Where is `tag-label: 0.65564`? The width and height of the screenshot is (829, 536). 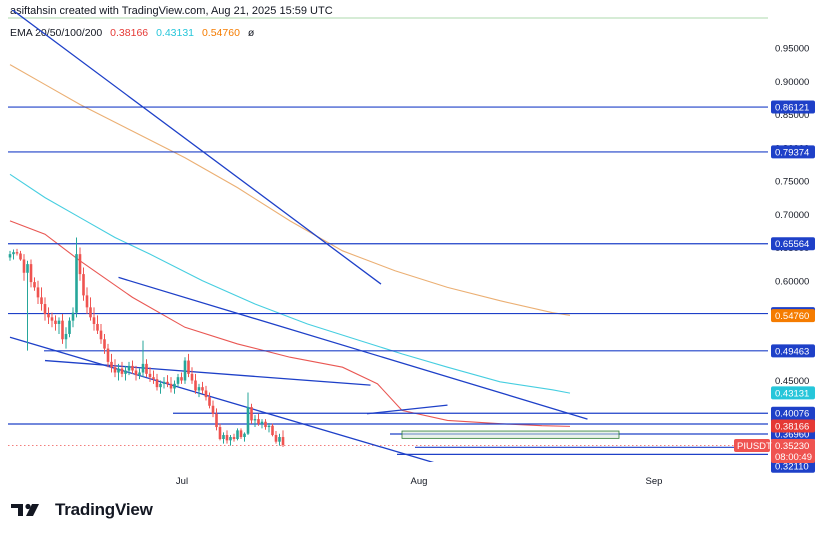
tag-label: 0.65564 is located at coordinates (792, 244).